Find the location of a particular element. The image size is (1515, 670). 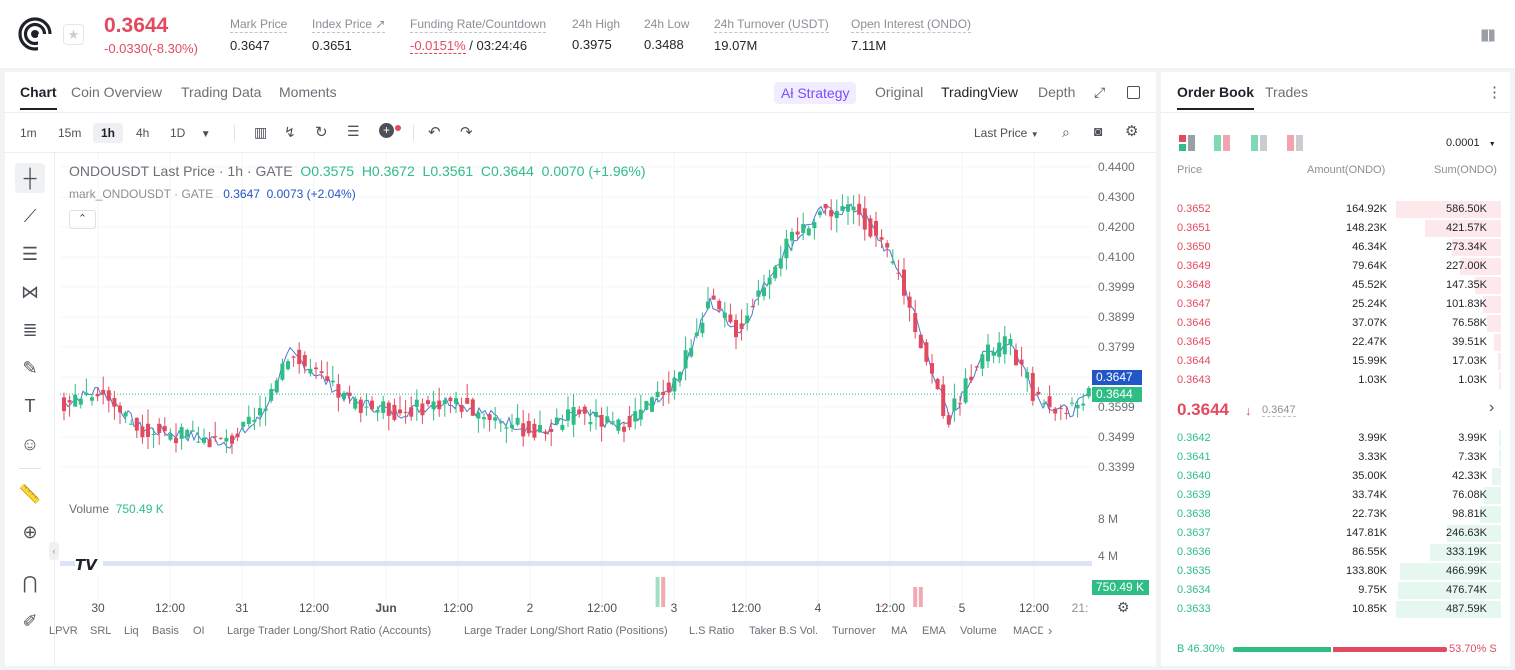

layout-bids-icon is located at coordinates (1259, 143).